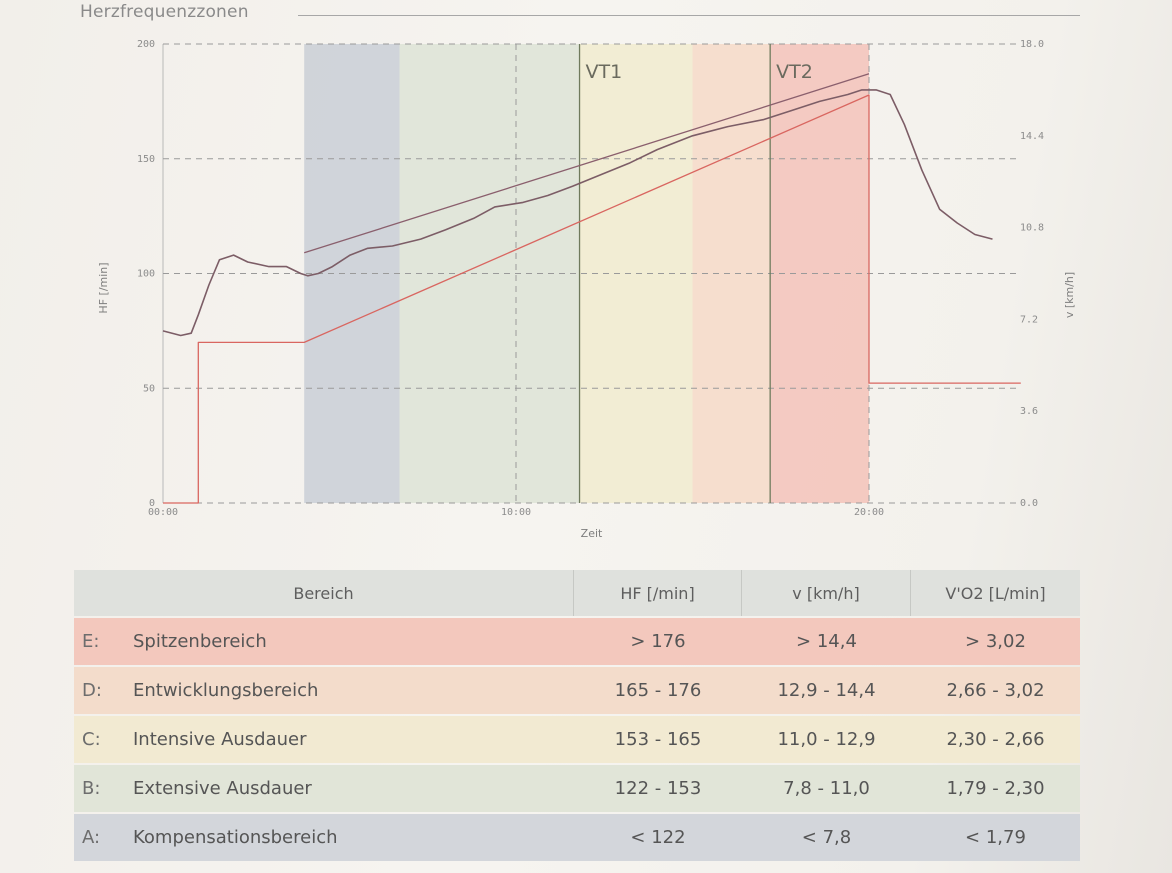 The height and width of the screenshot is (873, 1172). What do you see at coordinates (658, 739) in the screenshot?
I see `zone-hf: 153 - 165` at bounding box center [658, 739].